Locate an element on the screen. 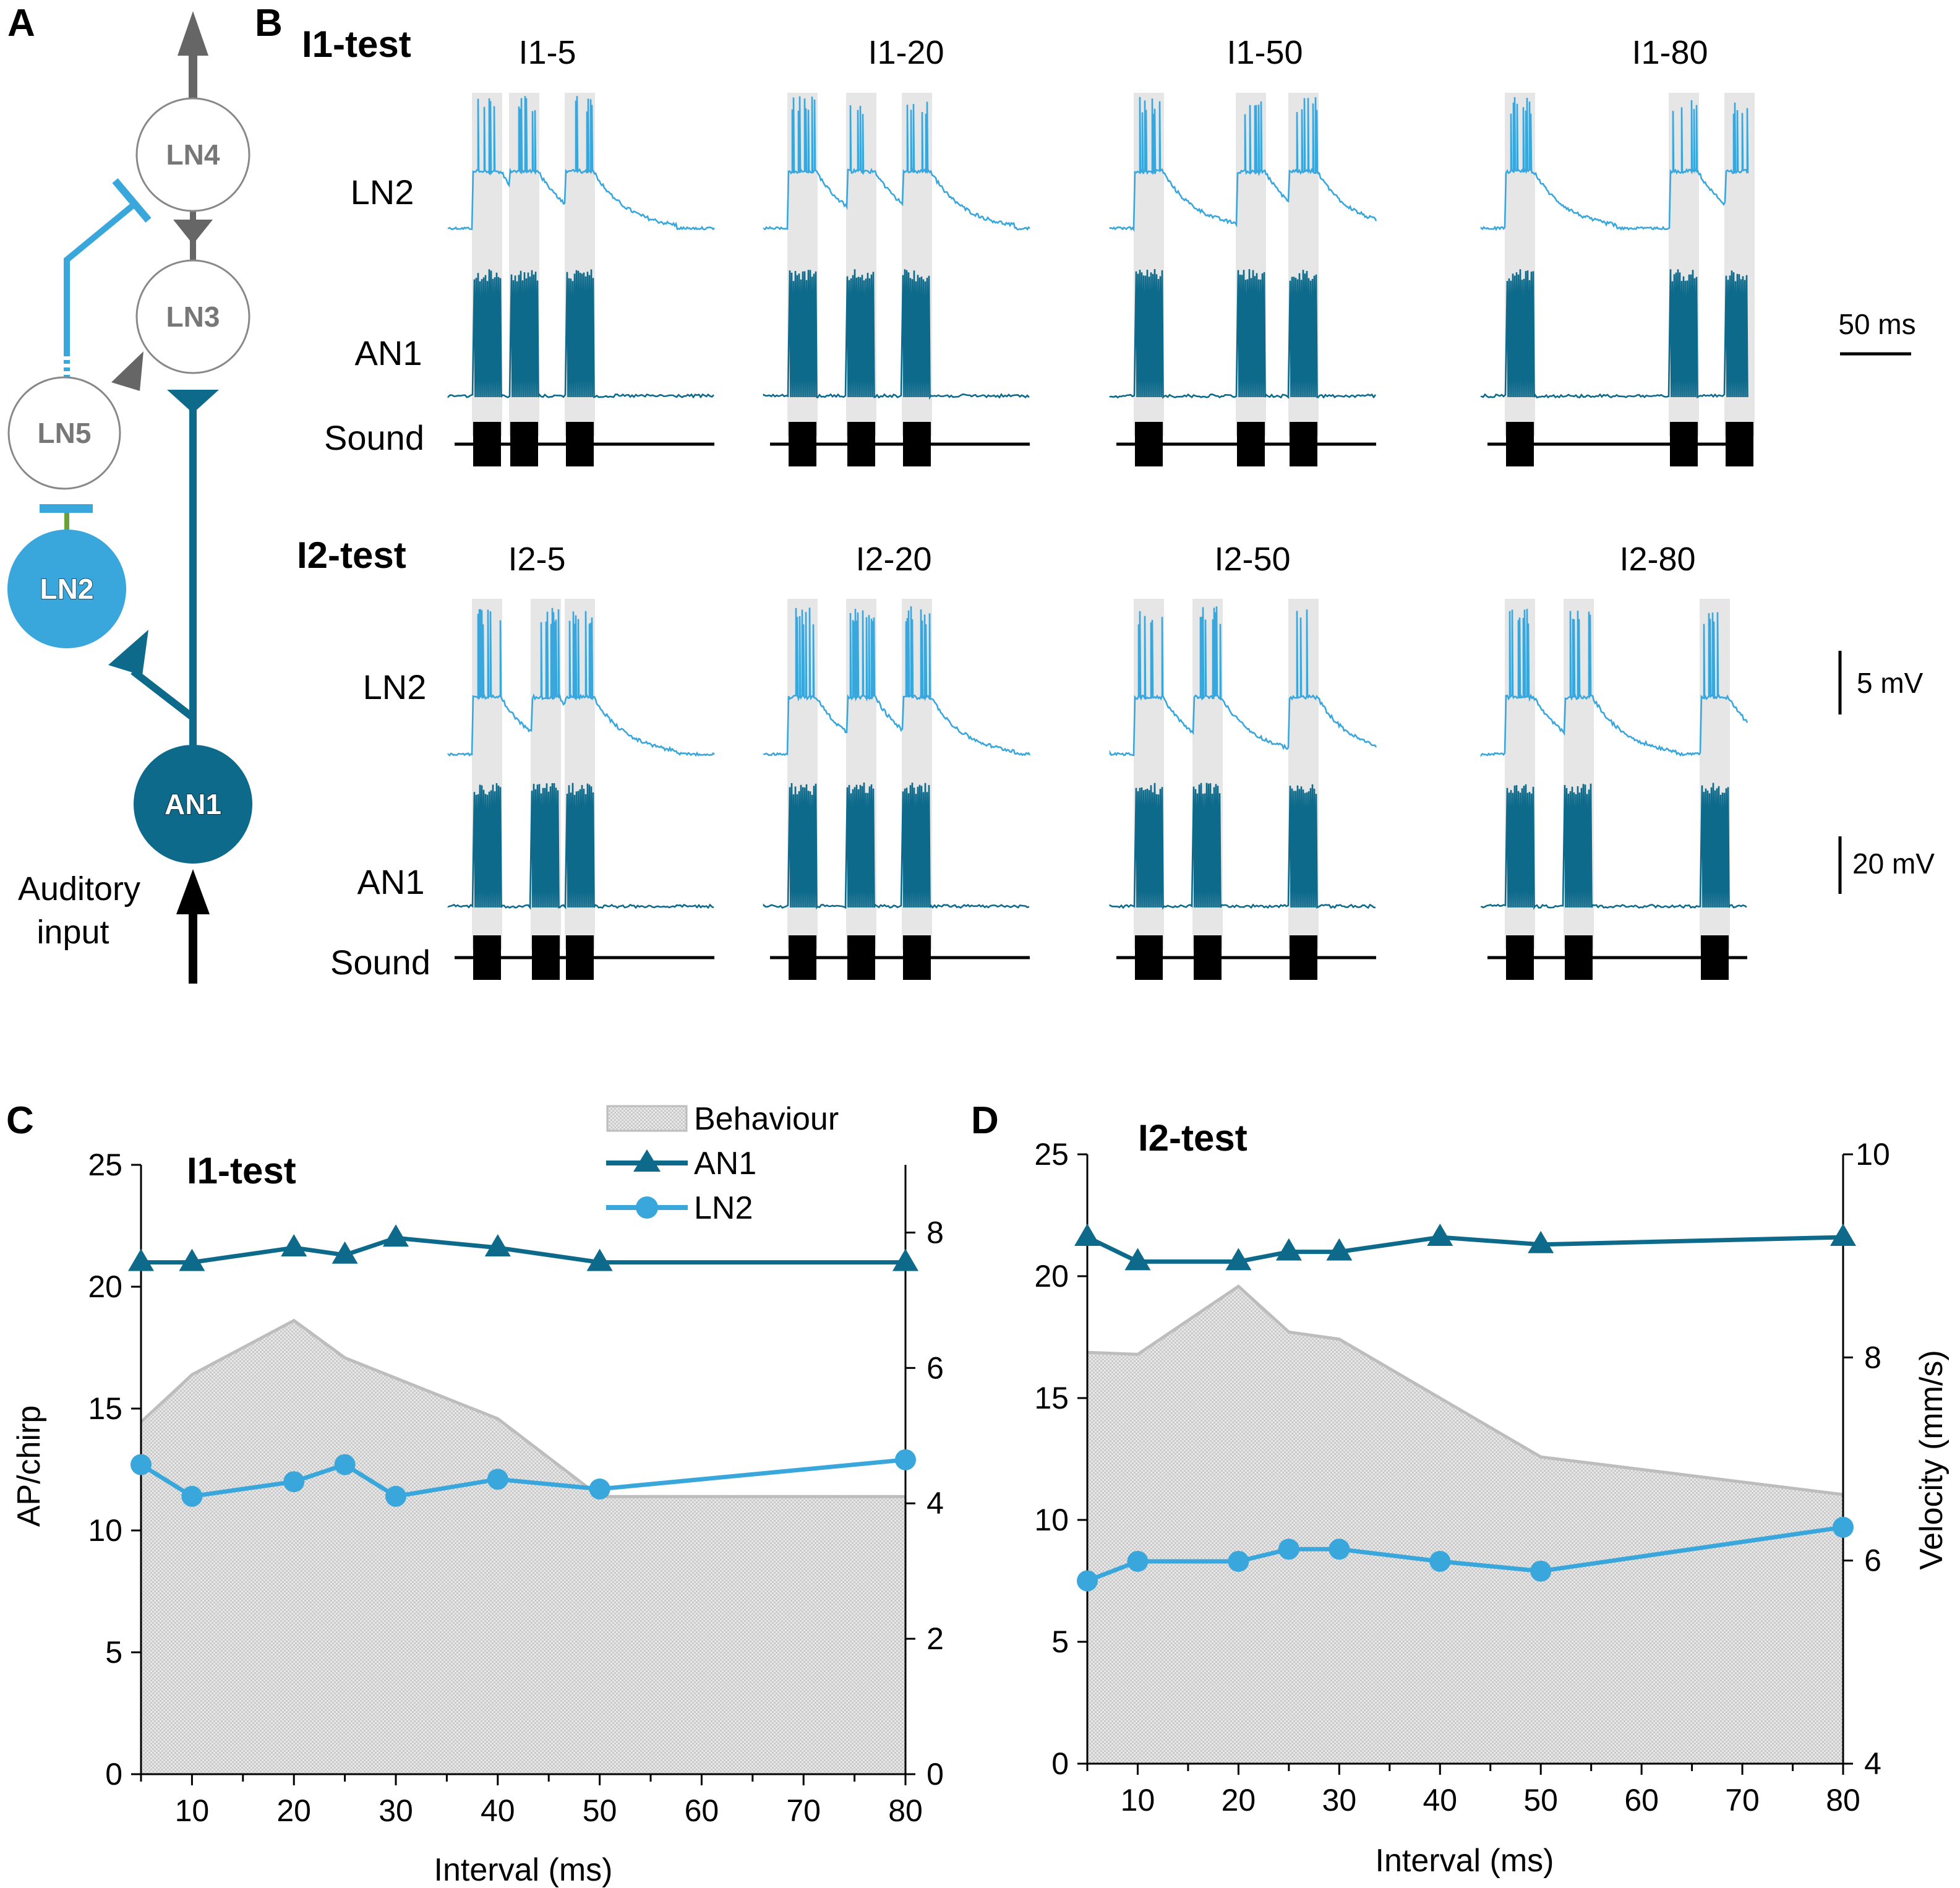 This screenshot has height=1888, width=1960. row1-sound-label: Sound is located at coordinates (374, 438).